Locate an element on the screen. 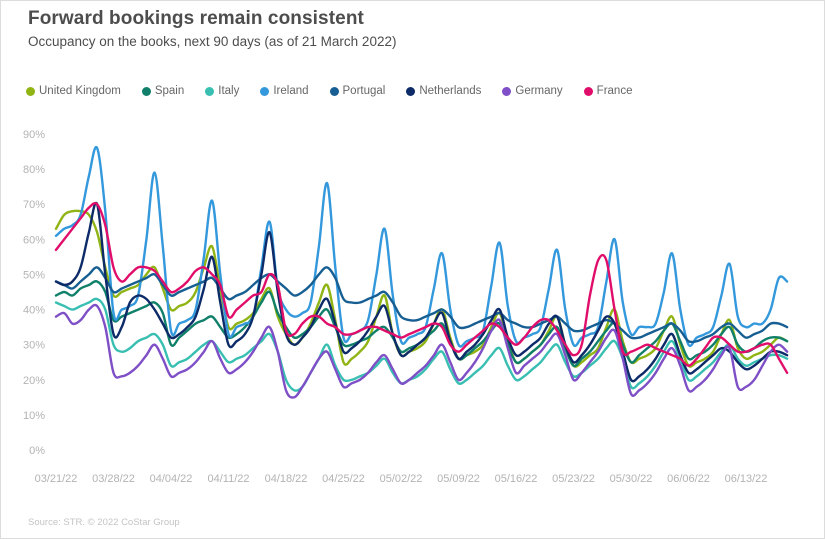 The height and width of the screenshot is (539, 825). x-axis-tick-label: 05/23/22 is located at coordinates (573, 479).